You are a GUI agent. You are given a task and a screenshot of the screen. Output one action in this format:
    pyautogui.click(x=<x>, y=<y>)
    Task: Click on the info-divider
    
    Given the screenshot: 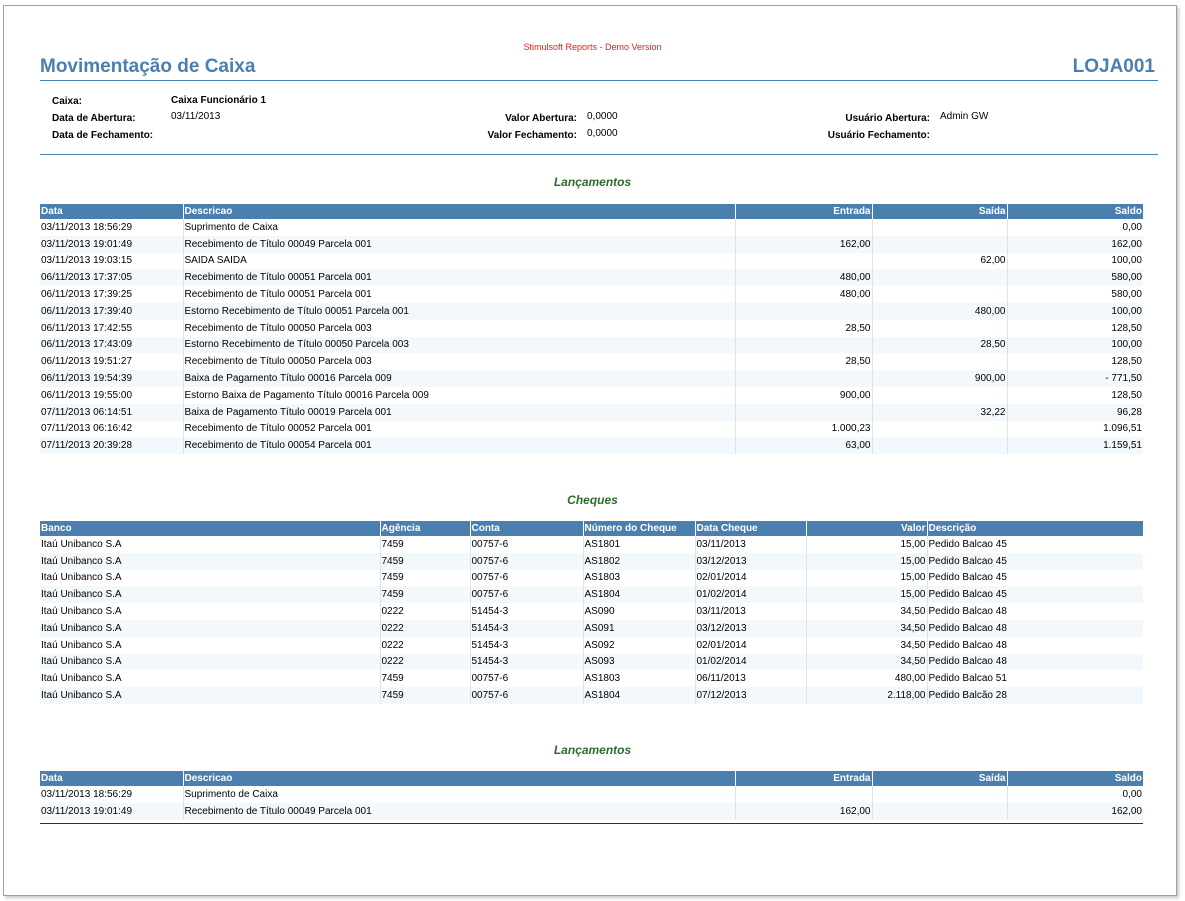 What is the action you would take?
    pyautogui.click(x=599, y=154)
    